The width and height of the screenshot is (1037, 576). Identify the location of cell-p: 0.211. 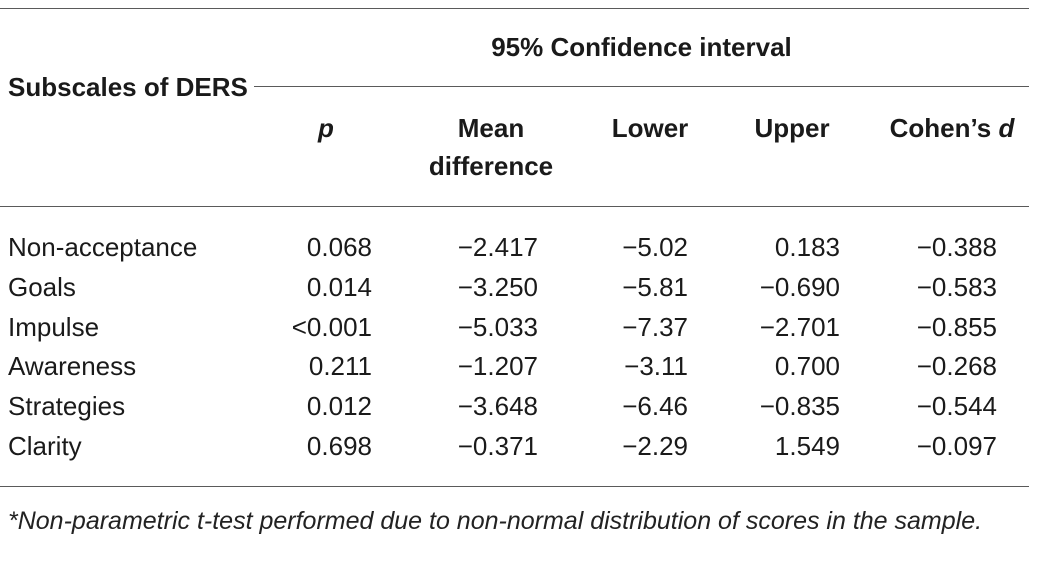
(340, 366).